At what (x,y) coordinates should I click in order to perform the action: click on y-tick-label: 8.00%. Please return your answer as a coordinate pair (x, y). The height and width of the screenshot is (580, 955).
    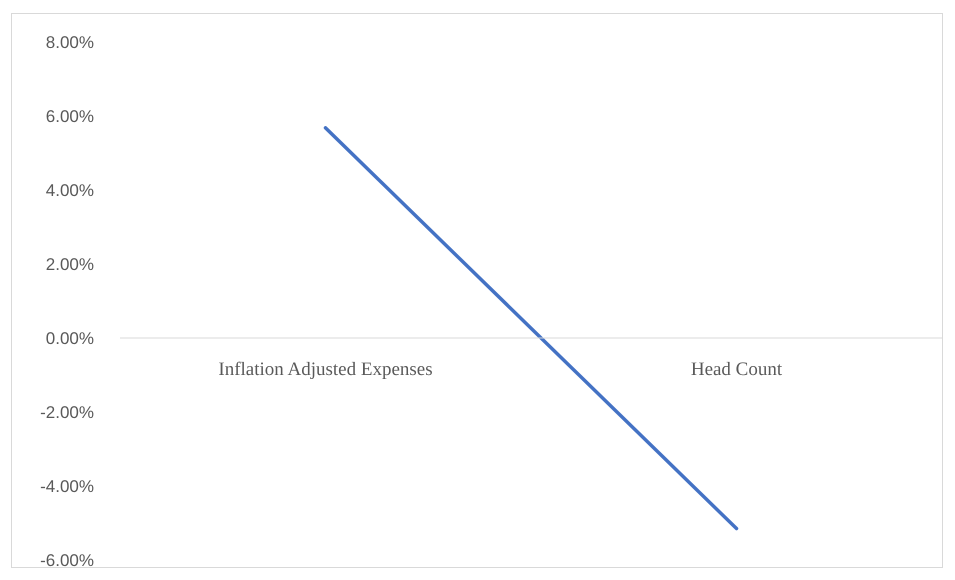
    Looking at the image, I should click on (70, 42).